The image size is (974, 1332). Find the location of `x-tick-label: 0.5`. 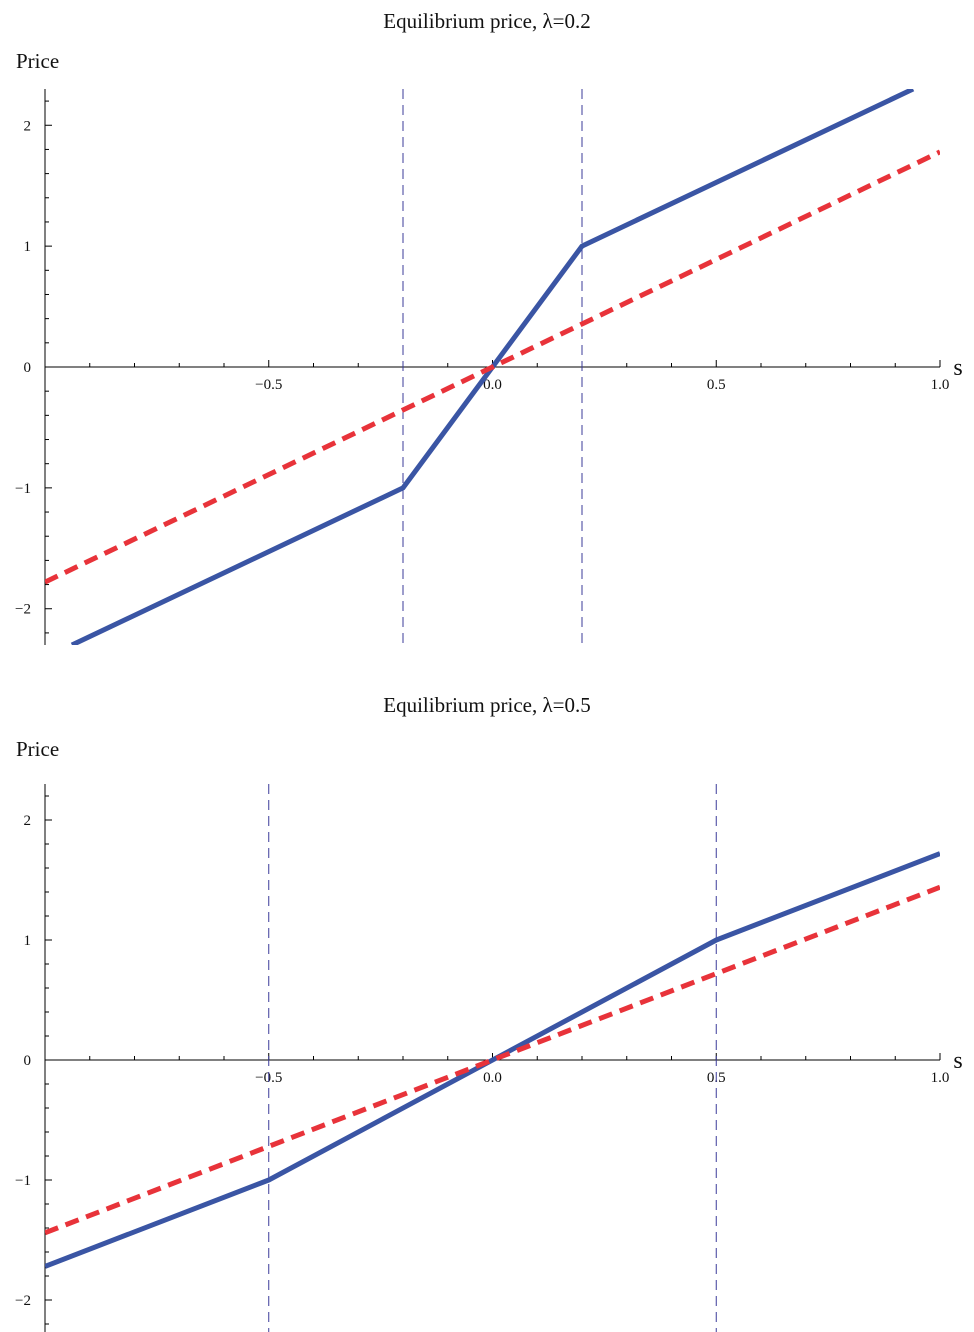

x-tick-label: 0.5 is located at coordinates (716, 385).